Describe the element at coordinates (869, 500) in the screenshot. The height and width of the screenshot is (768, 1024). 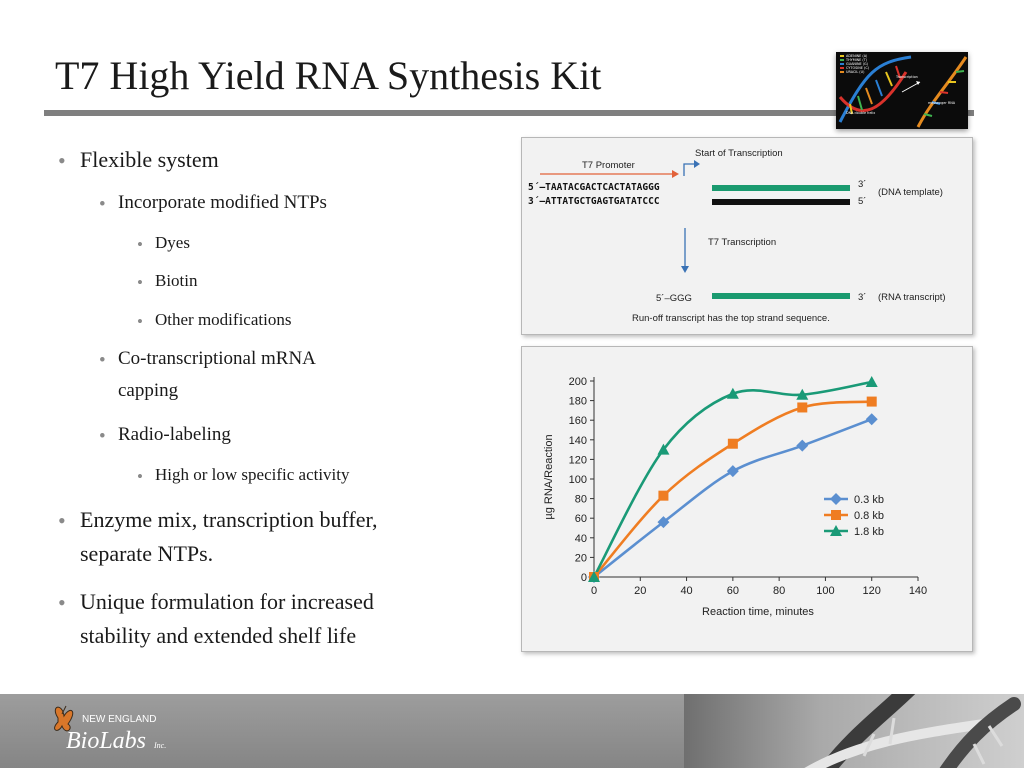
I see `legend-label: 0.3 kb` at that location.